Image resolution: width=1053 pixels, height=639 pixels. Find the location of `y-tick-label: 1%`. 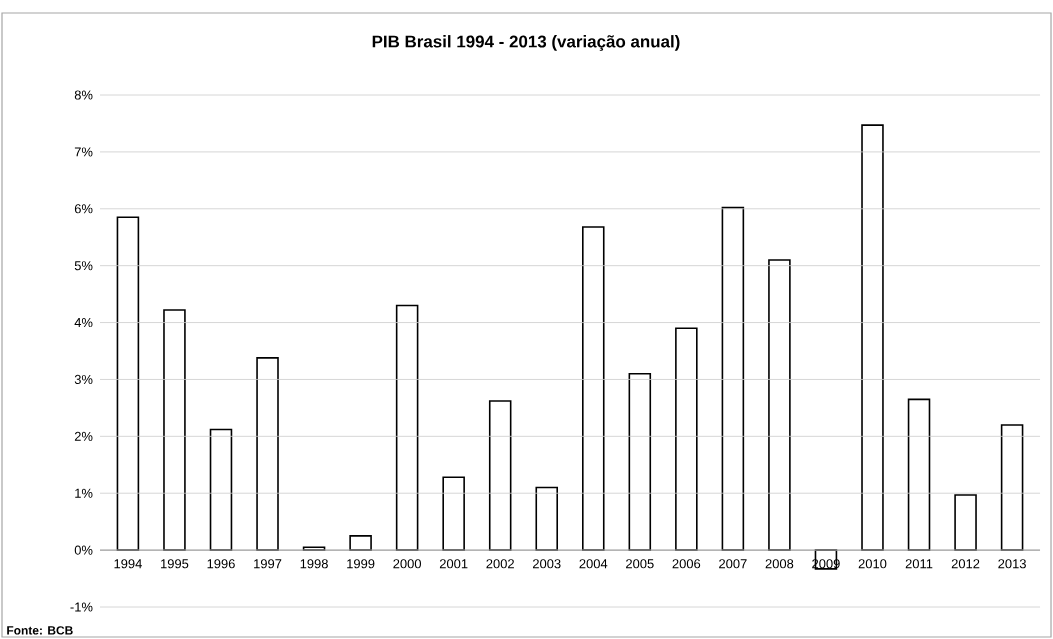

y-tick-label: 1% is located at coordinates (84, 493).